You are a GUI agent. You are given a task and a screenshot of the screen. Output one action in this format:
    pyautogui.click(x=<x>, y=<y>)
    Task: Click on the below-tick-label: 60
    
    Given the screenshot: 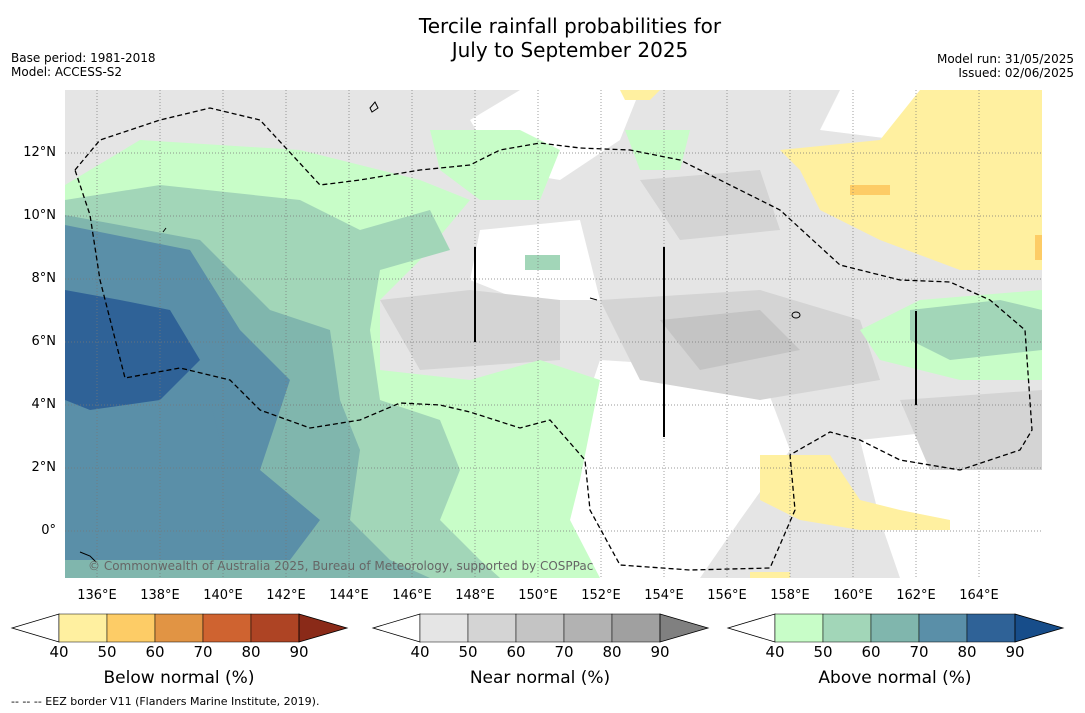 What is the action you would take?
    pyautogui.click(x=155, y=652)
    